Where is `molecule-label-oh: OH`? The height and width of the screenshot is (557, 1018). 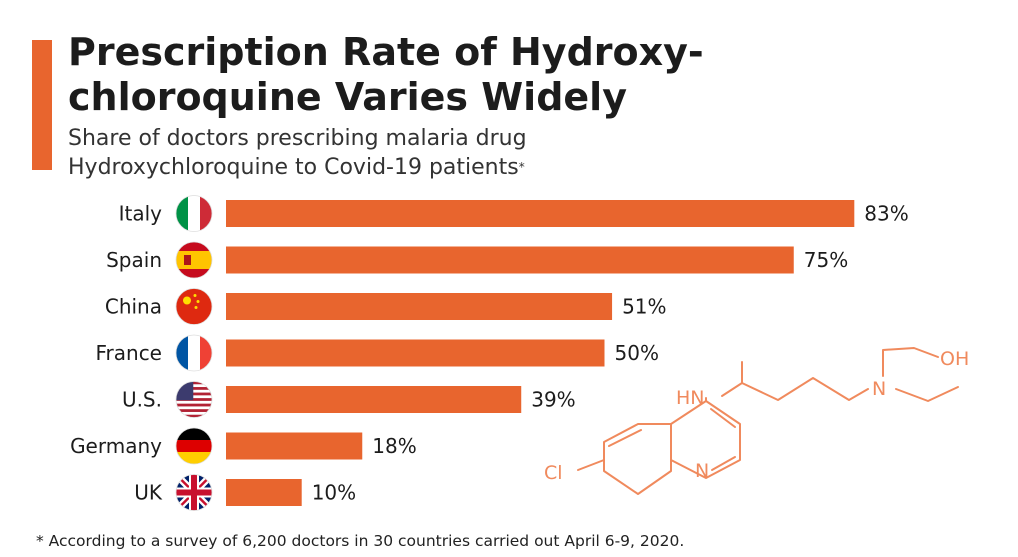
molecule-label-oh: OH is located at coordinates (954, 359).